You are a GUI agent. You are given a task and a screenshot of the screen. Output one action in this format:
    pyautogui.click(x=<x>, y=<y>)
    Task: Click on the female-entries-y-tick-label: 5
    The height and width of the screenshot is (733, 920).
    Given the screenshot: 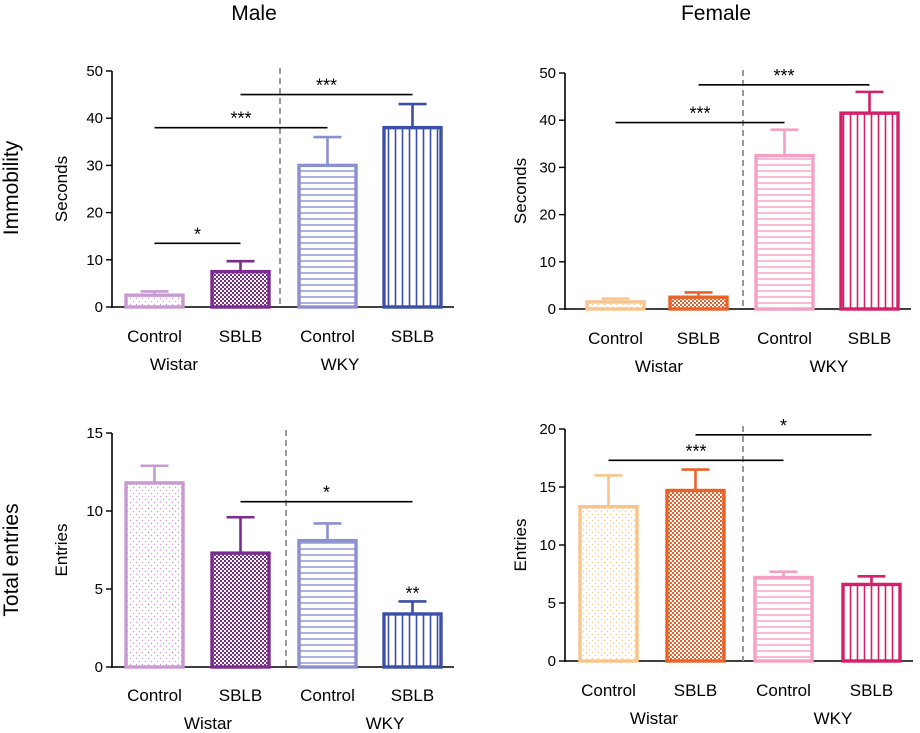 What is the action you would take?
    pyautogui.click(x=552, y=603)
    